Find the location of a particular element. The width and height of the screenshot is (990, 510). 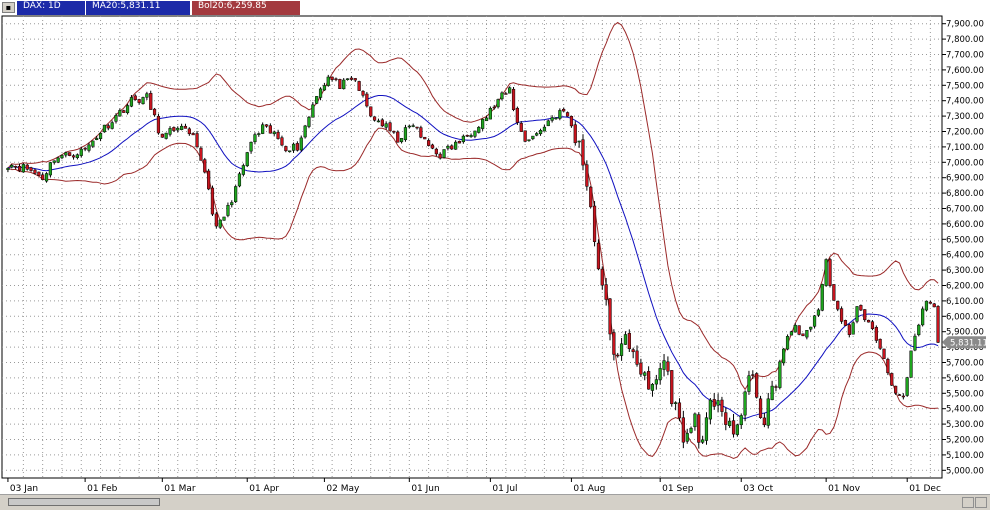

menu-icon: ▪ is located at coordinates (8, 7).